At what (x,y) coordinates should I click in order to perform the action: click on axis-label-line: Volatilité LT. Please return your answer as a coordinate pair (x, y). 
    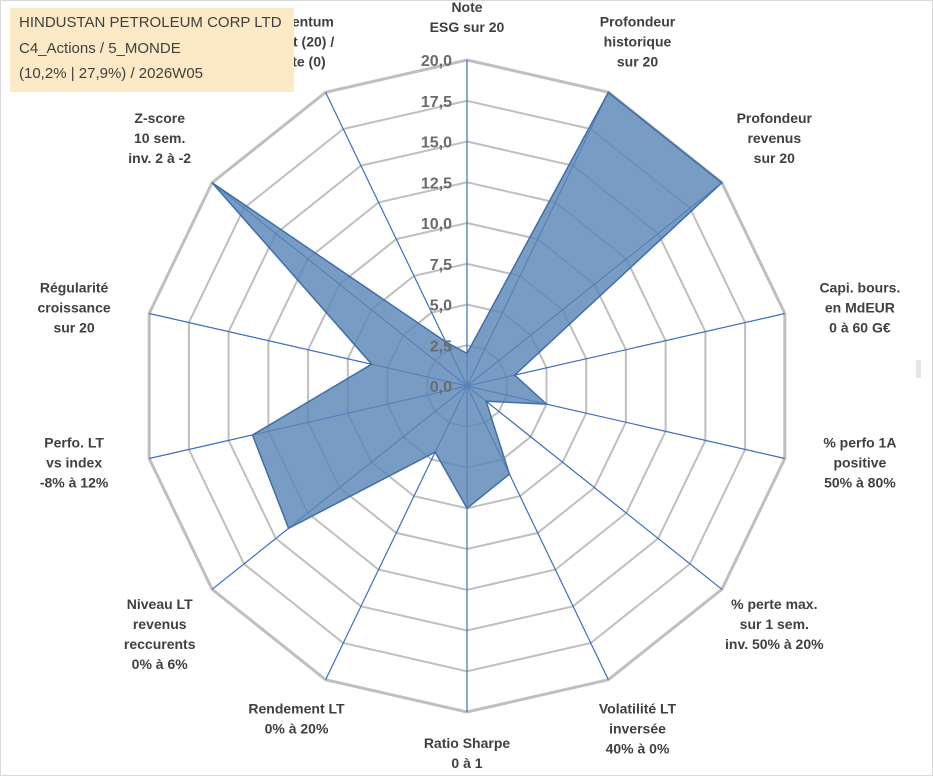
    Looking at the image, I should click on (638, 709).